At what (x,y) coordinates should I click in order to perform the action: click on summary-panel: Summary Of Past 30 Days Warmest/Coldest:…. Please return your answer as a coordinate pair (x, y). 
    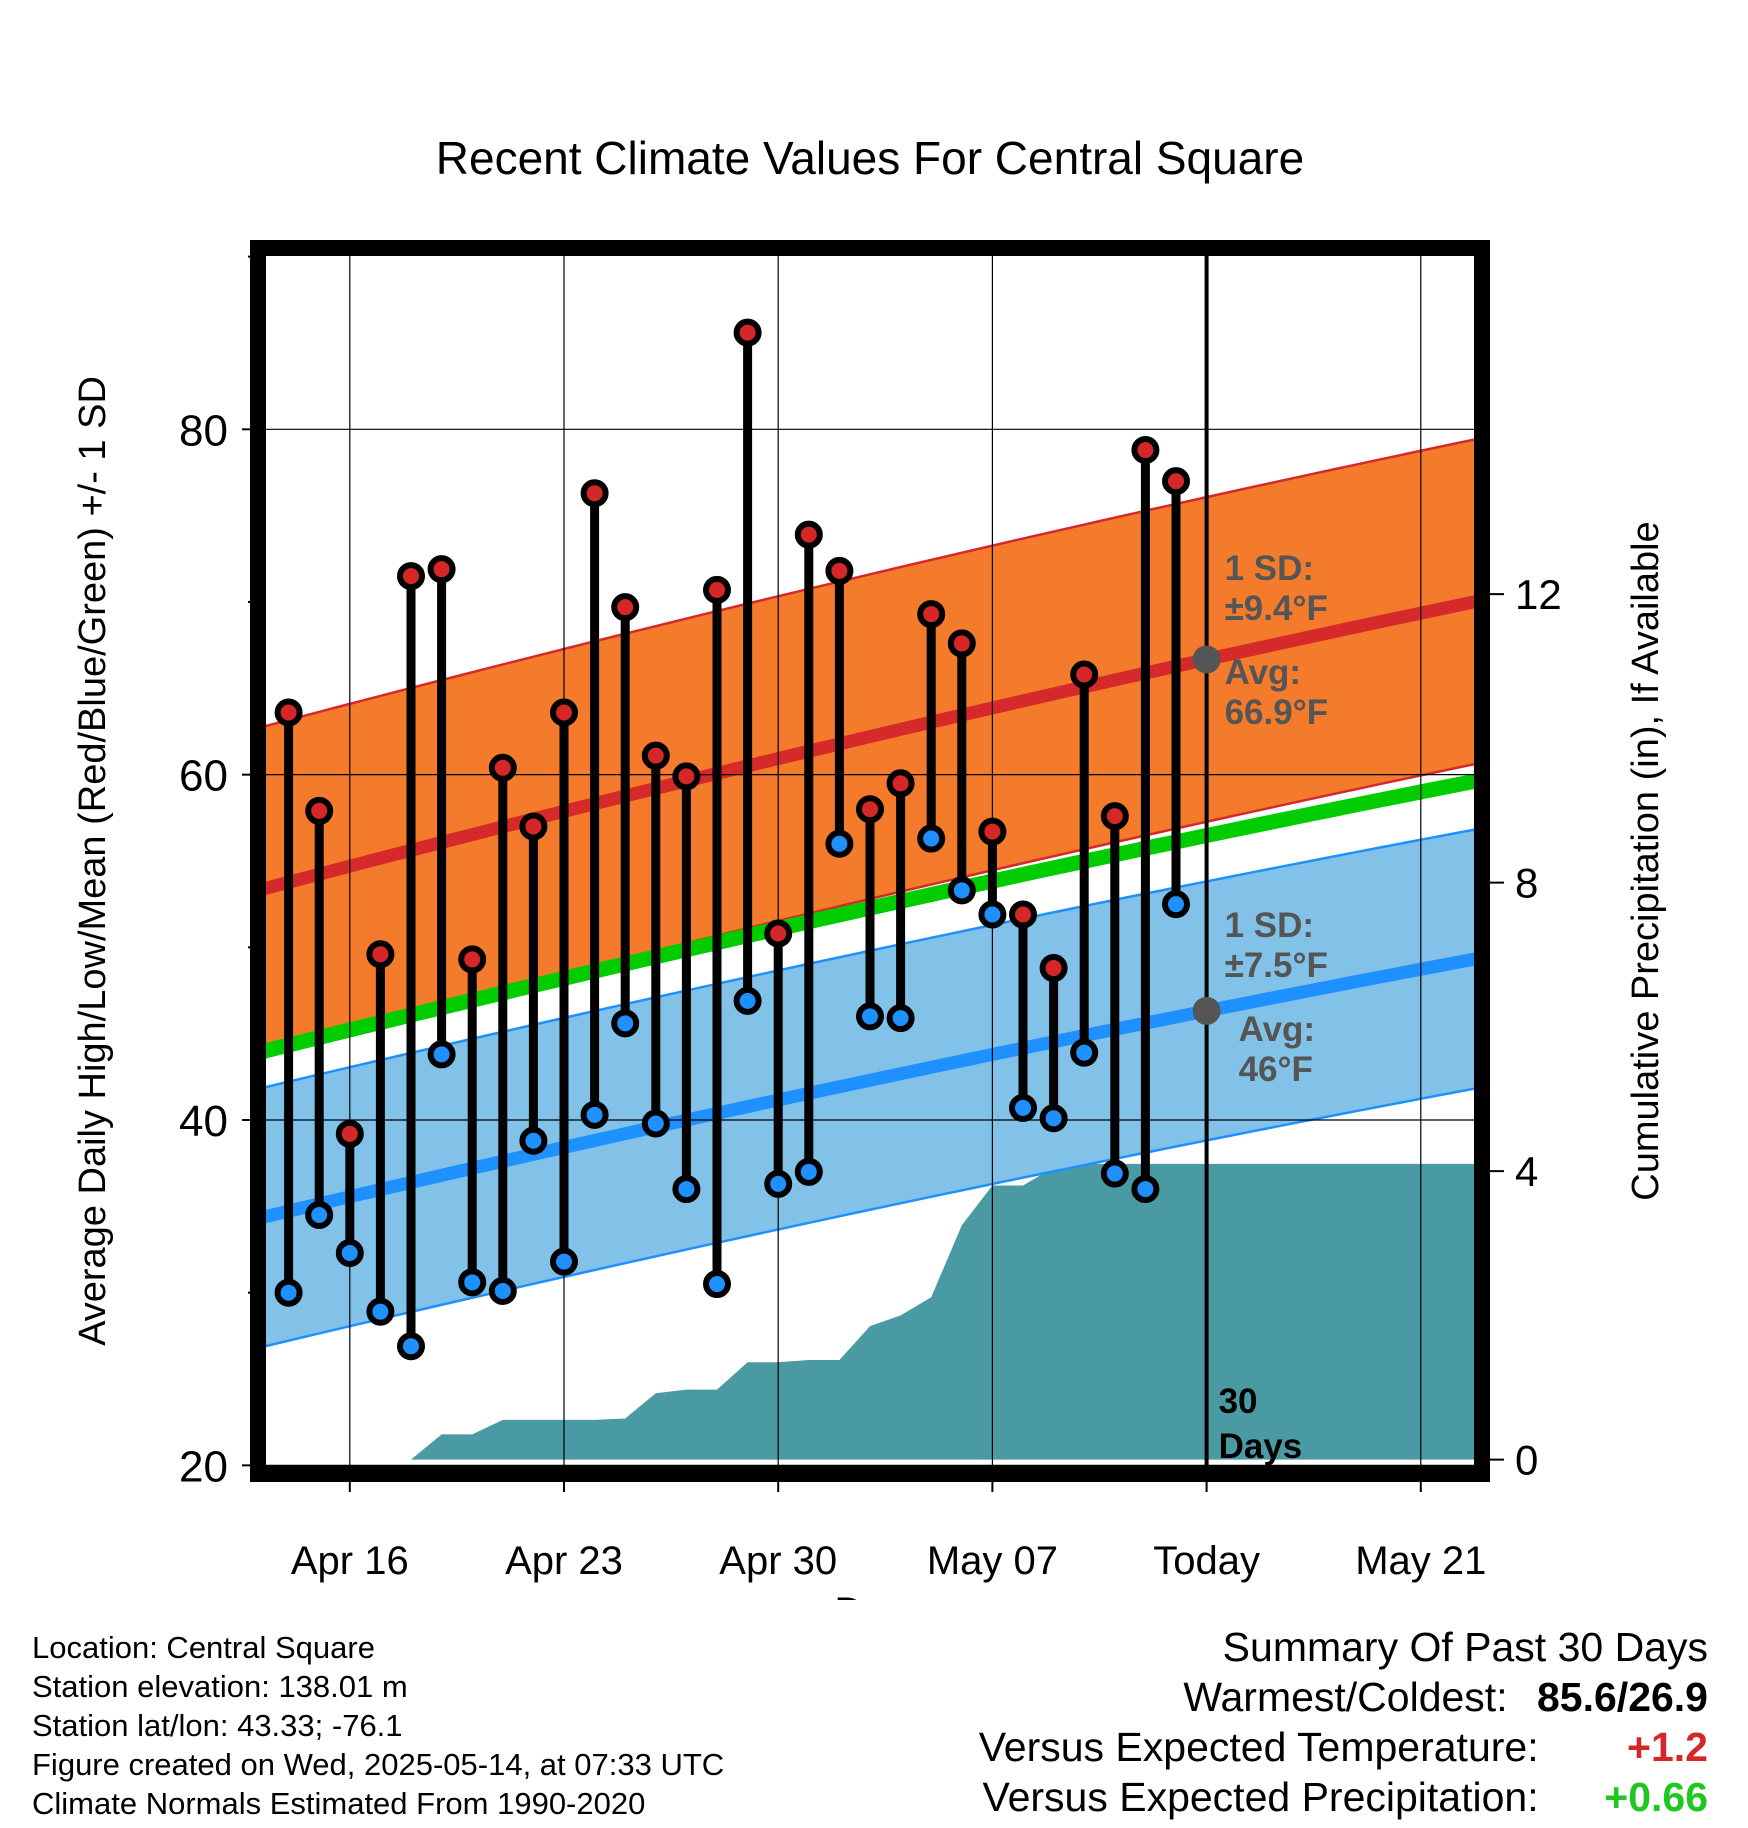
    Looking at the image, I should click on (1343, 1722).